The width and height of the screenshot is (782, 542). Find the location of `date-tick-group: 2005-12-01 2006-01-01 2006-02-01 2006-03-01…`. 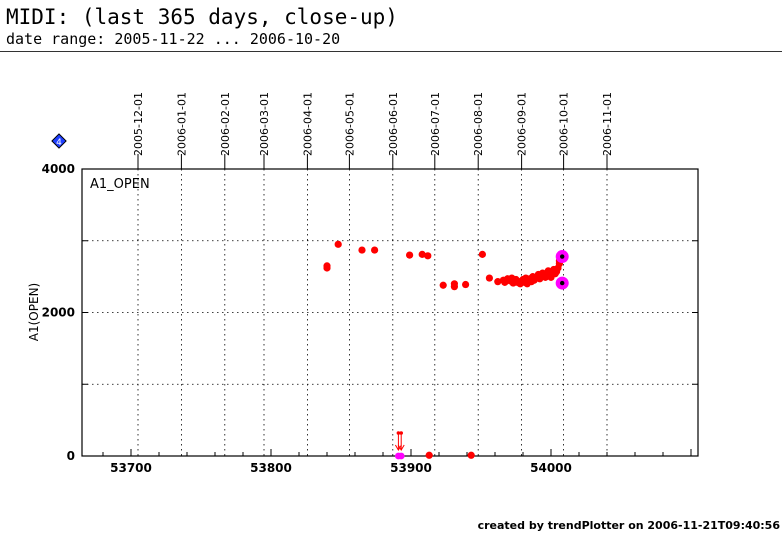

date-tick-group: 2005-12-01 2006-01-01 2006-02-01 2006-03-01… is located at coordinates (373, 130).